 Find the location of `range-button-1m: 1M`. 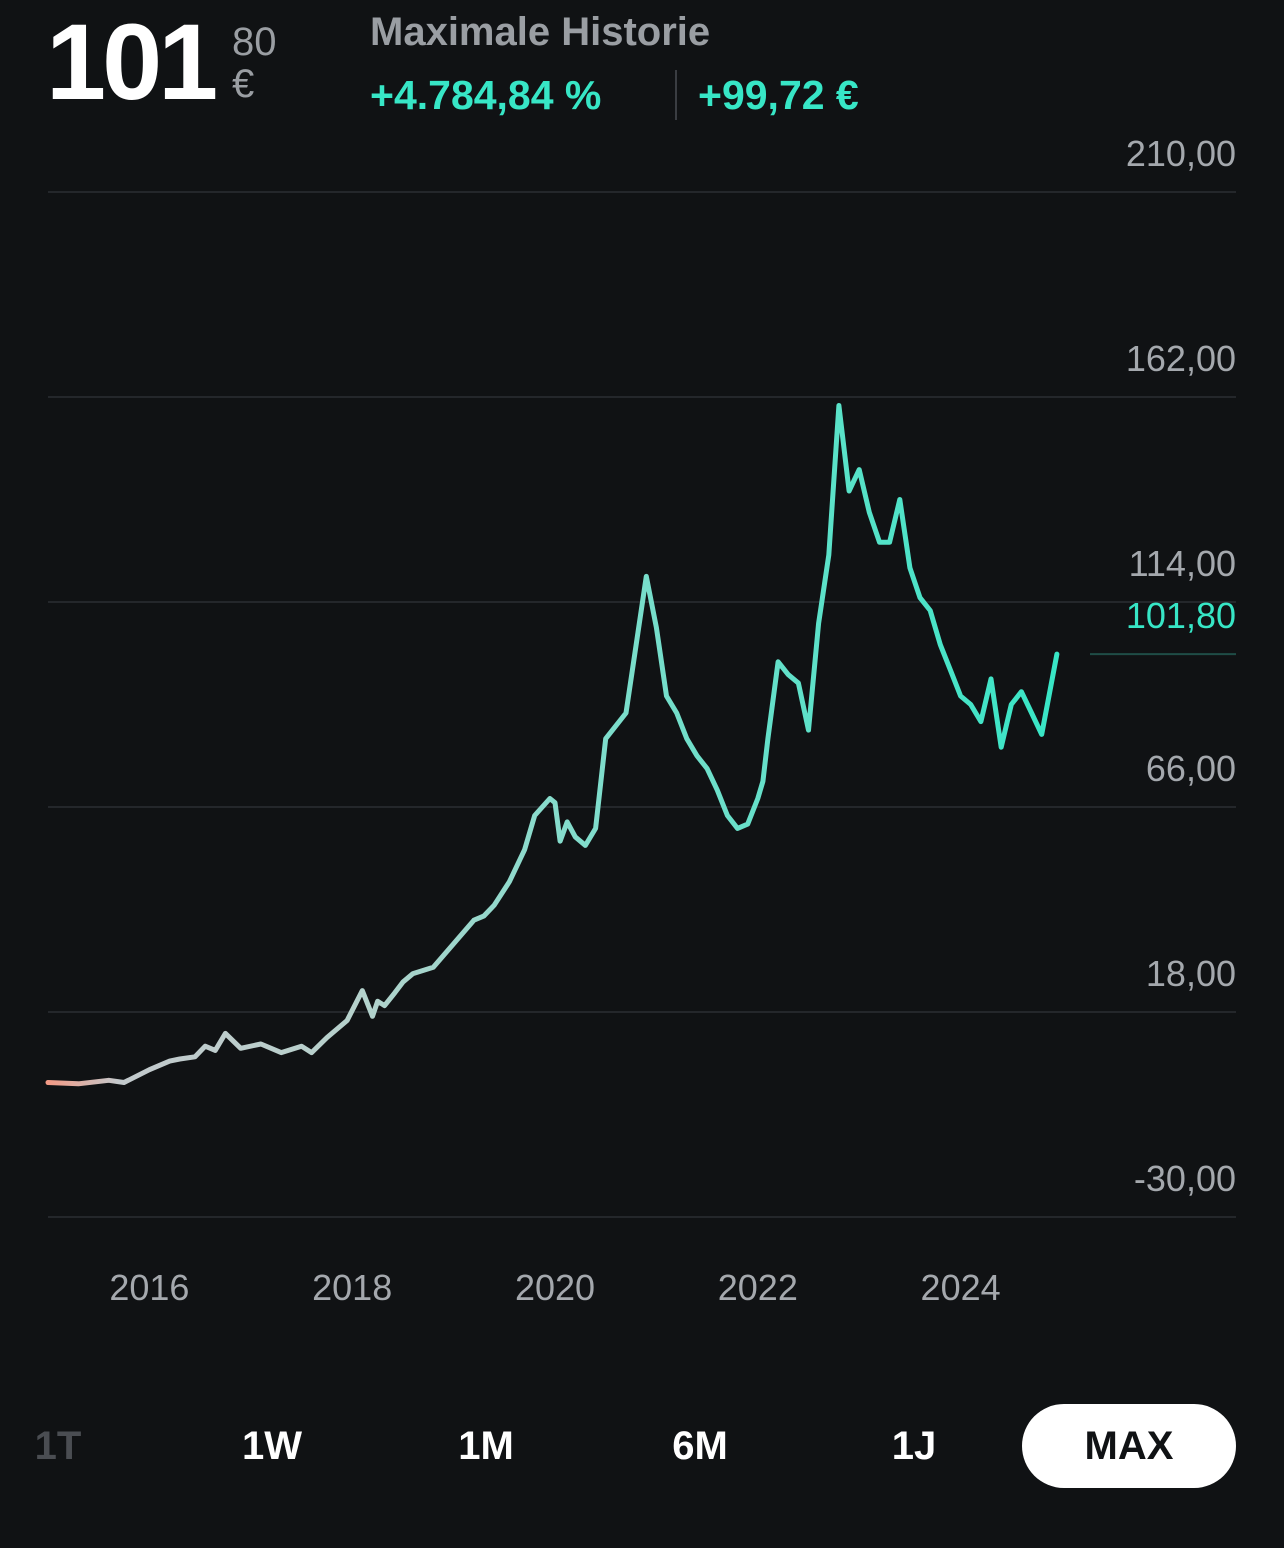

range-button-1m: 1M is located at coordinates (486, 1445).